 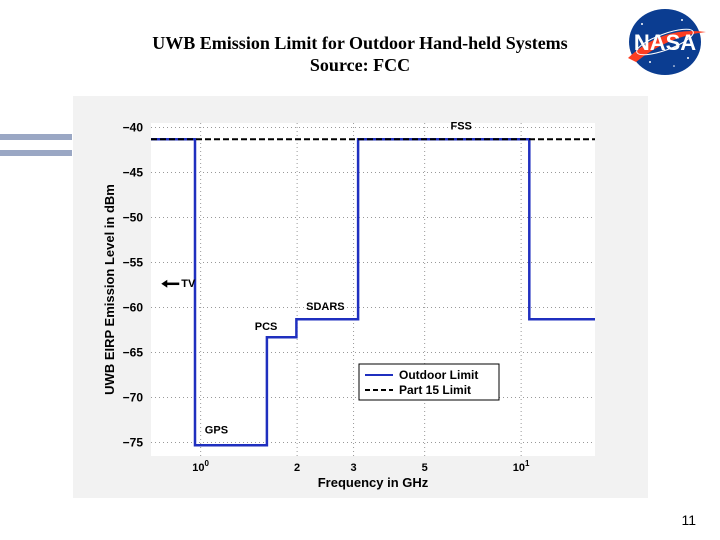 I want to click on y-tick-label: −50, so click(x=133, y=218).